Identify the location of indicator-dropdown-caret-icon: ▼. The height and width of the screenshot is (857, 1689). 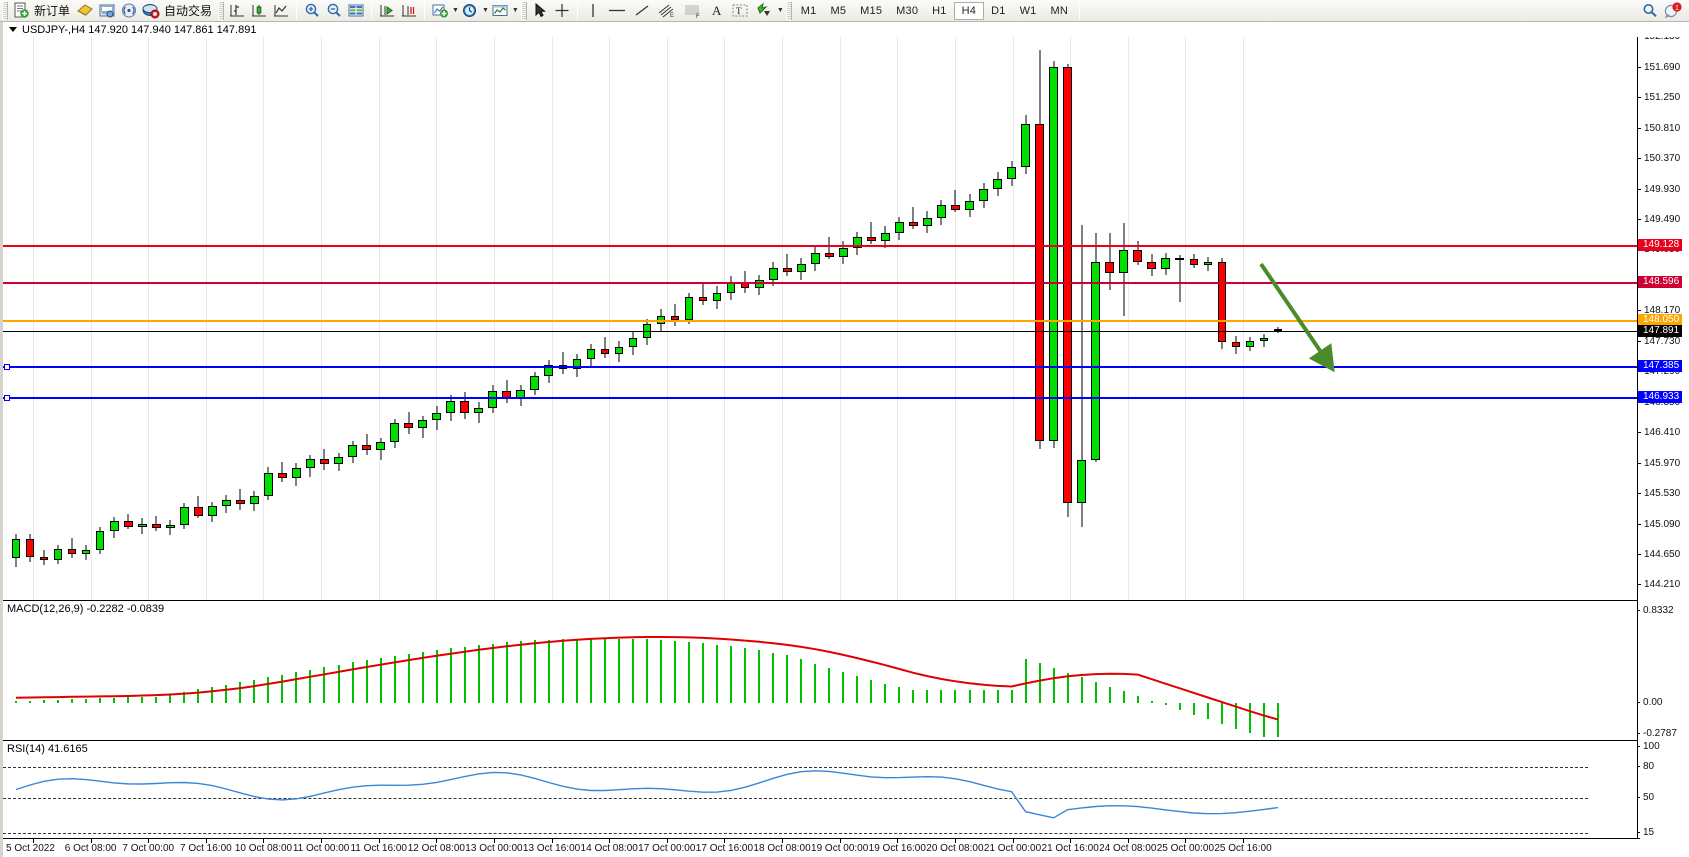
(455, 10).